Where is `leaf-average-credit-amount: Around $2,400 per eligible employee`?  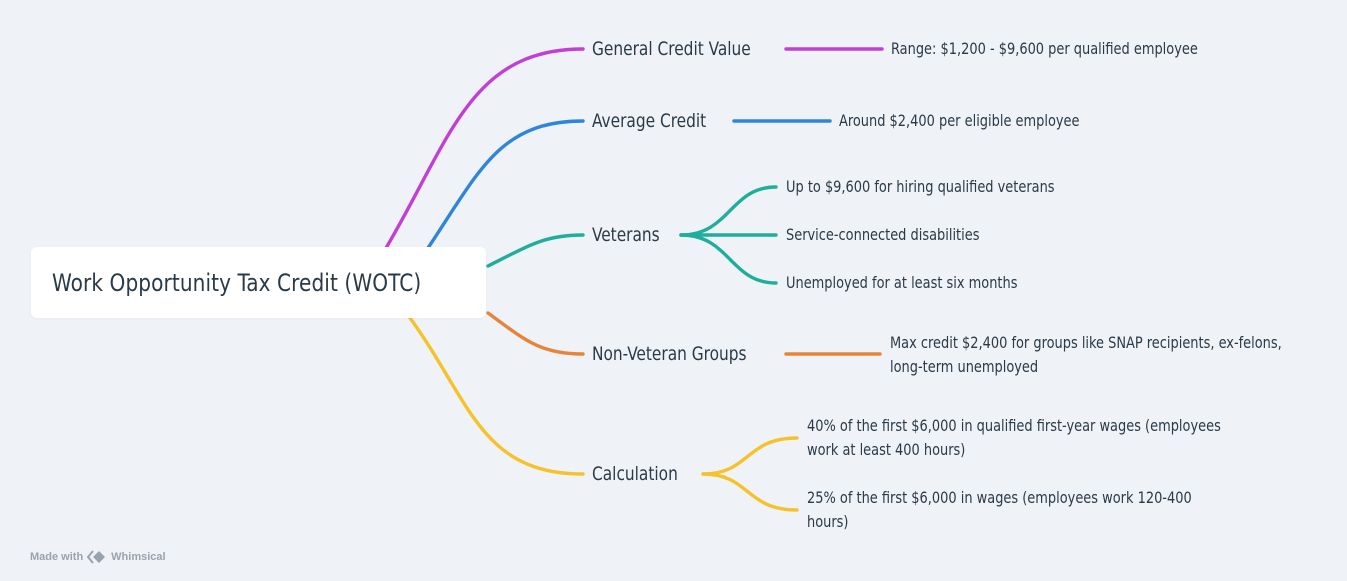 leaf-average-credit-amount: Around $2,400 per eligible employee is located at coordinates (959, 121).